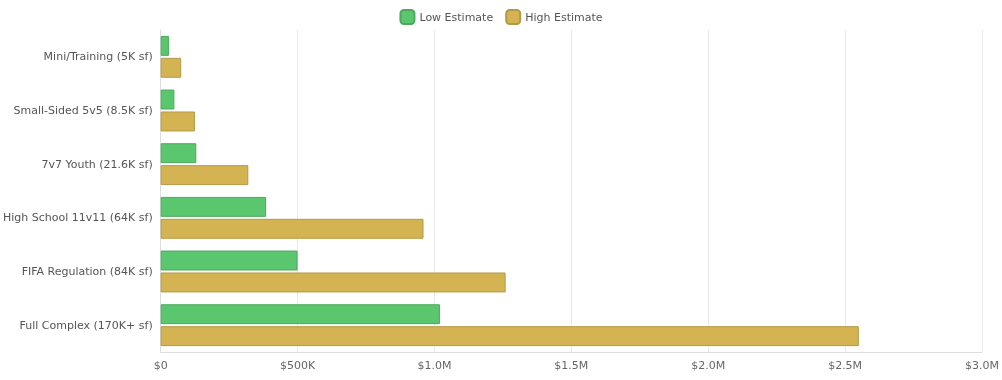  Describe the element at coordinates (98, 57) in the screenshot. I see `y-tick-label: Mini/Training (5K sf)` at that location.